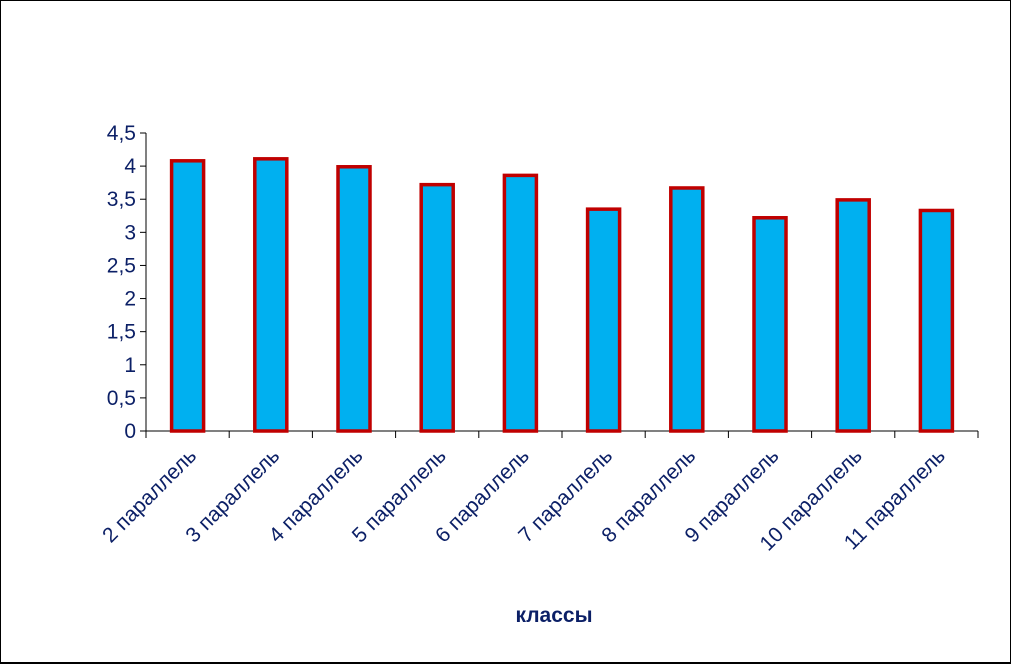  Describe the element at coordinates (121, 332) in the screenshot. I see `y-tick-label: 1,5` at that location.